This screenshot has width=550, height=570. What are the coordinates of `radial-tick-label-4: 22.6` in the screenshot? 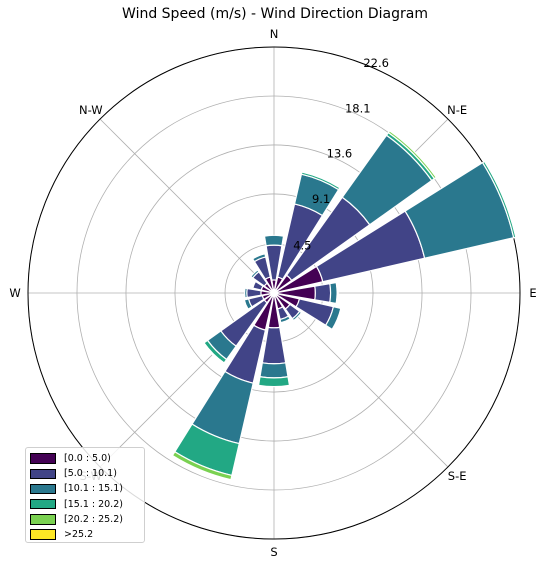 It's located at (376, 63).